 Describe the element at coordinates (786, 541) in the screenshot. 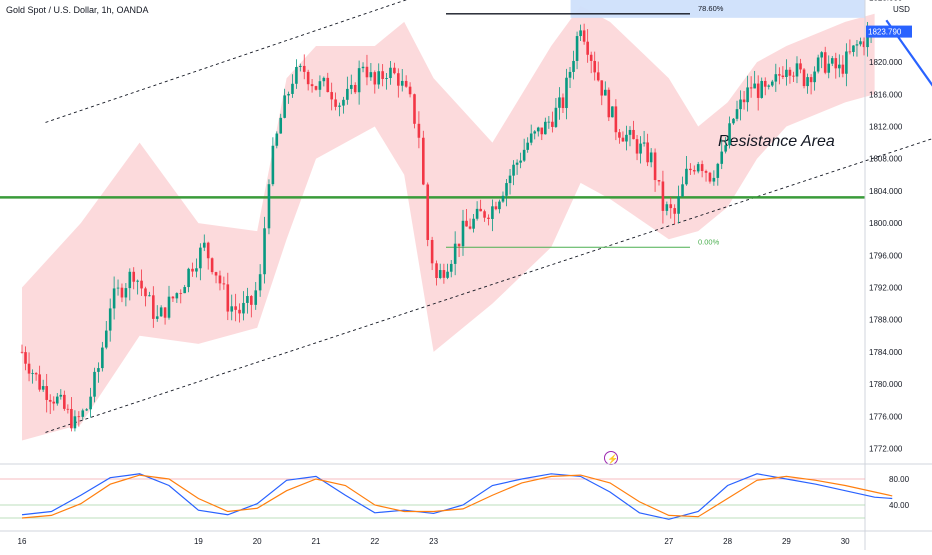

I see `time-tick-label: 29` at that location.